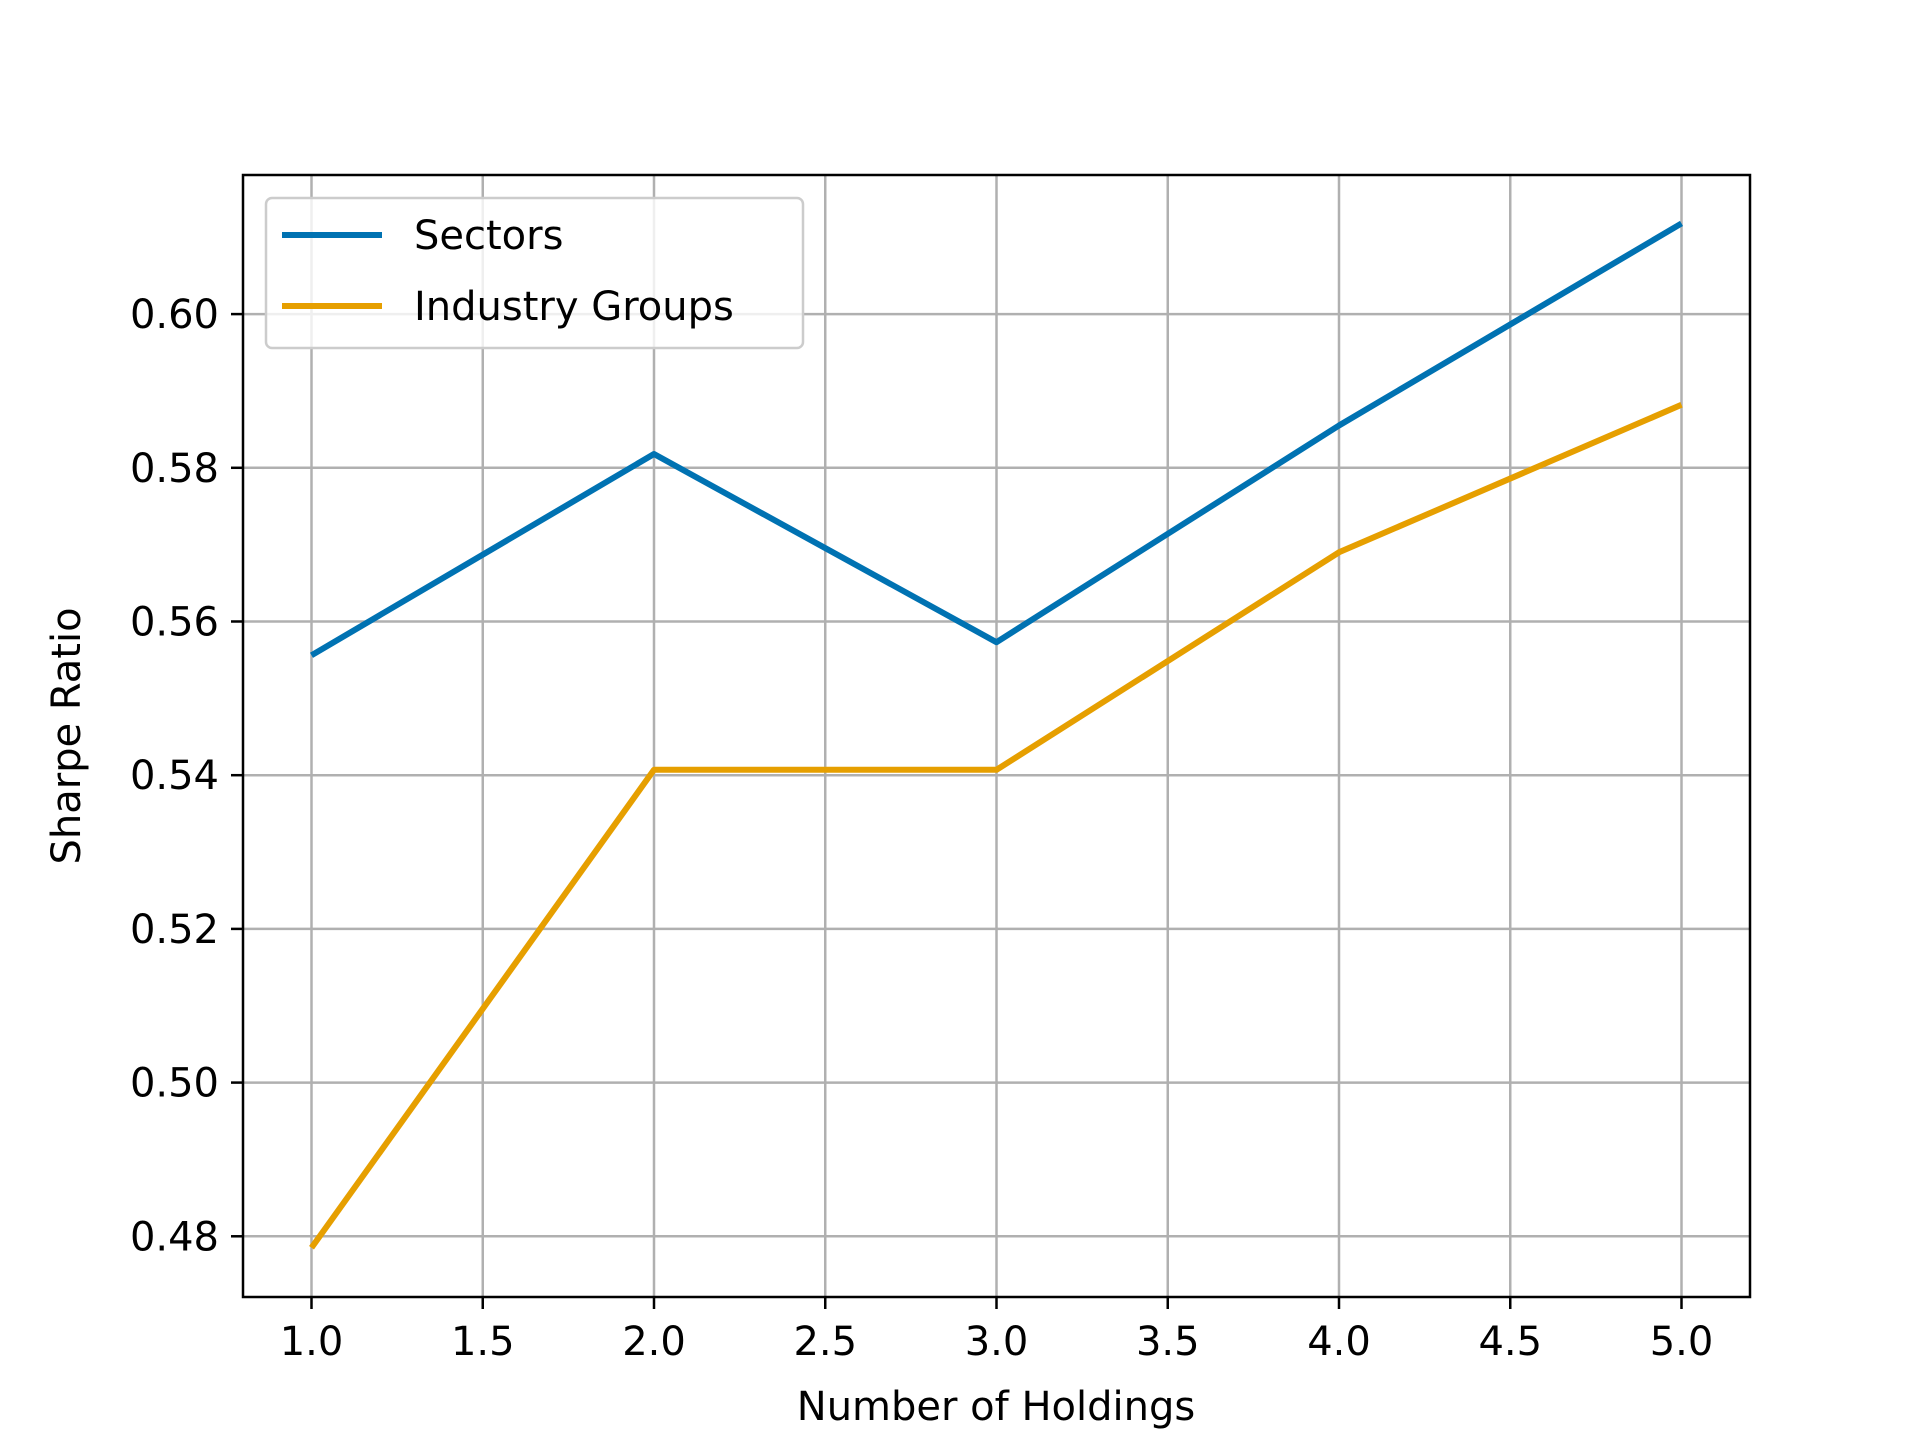 This screenshot has width=1920, height=1440. What do you see at coordinates (996, 1407) in the screenshot?
I see `x-axis-label: Number of Holdings` at bounding box center [996, 1407].